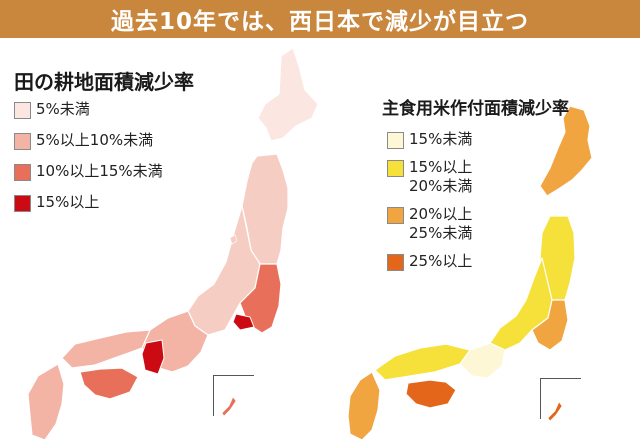 This screenshot has height=446, width=640. I want to click on legend-item-under-15: 15%未満, so click(429, 139).